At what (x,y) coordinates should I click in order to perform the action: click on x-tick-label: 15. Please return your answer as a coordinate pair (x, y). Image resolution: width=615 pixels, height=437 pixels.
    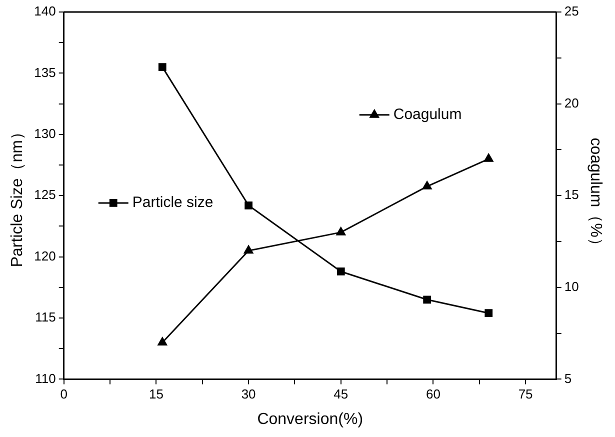
    Looking at the image, I should click on (156, 394).